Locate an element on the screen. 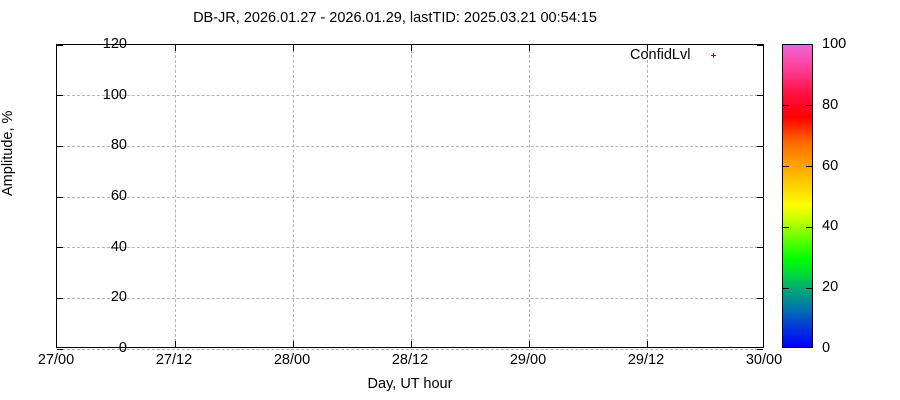  legend-marker-wrap is located at coordinates (713, 55).